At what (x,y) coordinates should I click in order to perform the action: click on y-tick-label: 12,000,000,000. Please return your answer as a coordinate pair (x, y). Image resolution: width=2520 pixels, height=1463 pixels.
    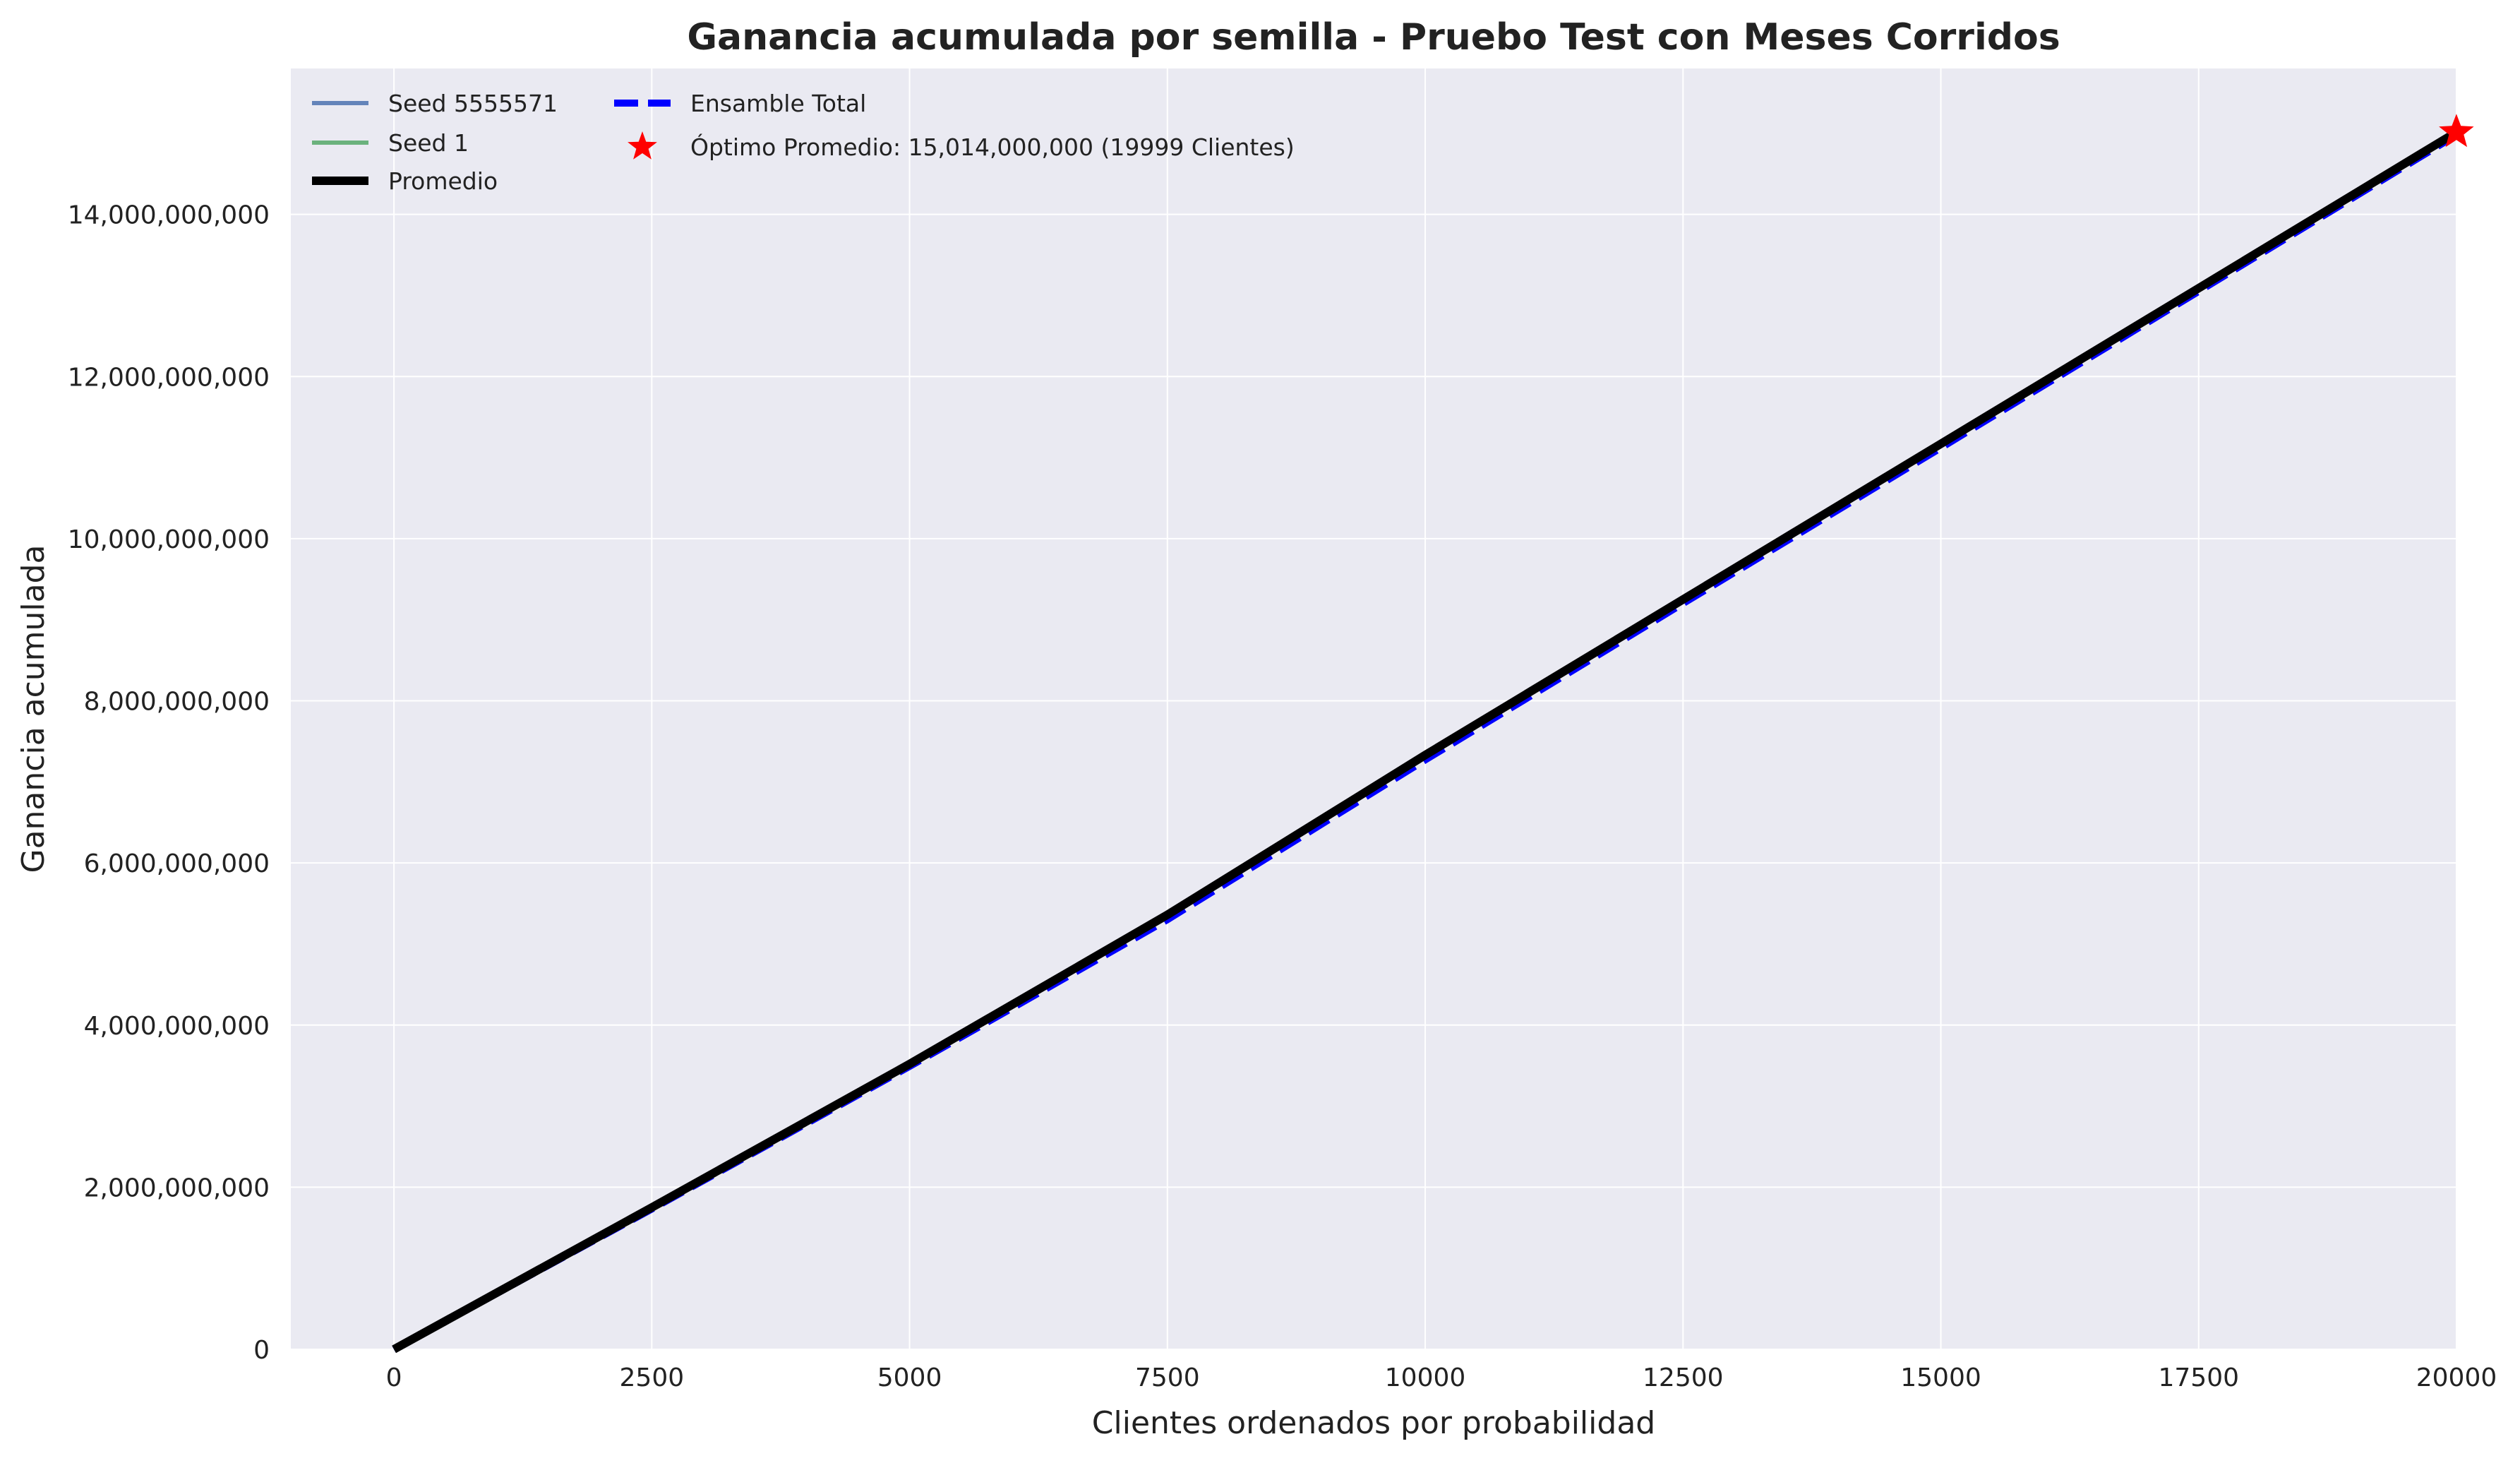
    Looking at the image, I should click on (169, 377).